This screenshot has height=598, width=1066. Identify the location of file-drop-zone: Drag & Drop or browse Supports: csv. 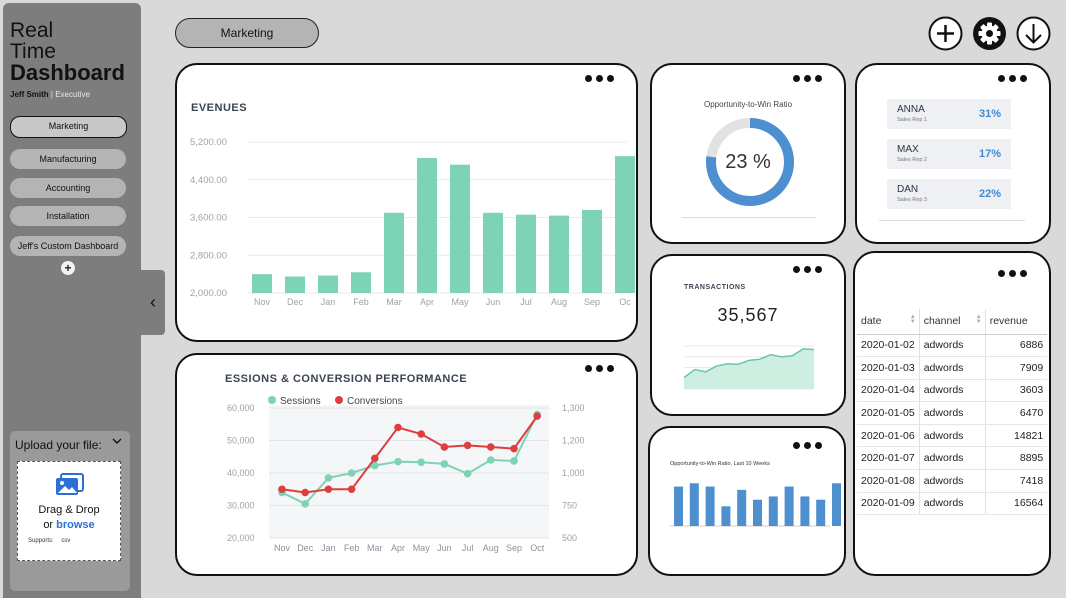
(69, 511).